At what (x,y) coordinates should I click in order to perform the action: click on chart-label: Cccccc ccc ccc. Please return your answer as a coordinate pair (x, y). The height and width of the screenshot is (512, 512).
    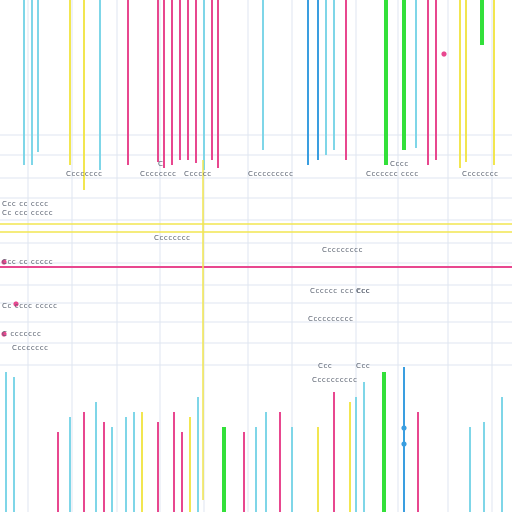
    Looking at the image, I should click on (340, 291).